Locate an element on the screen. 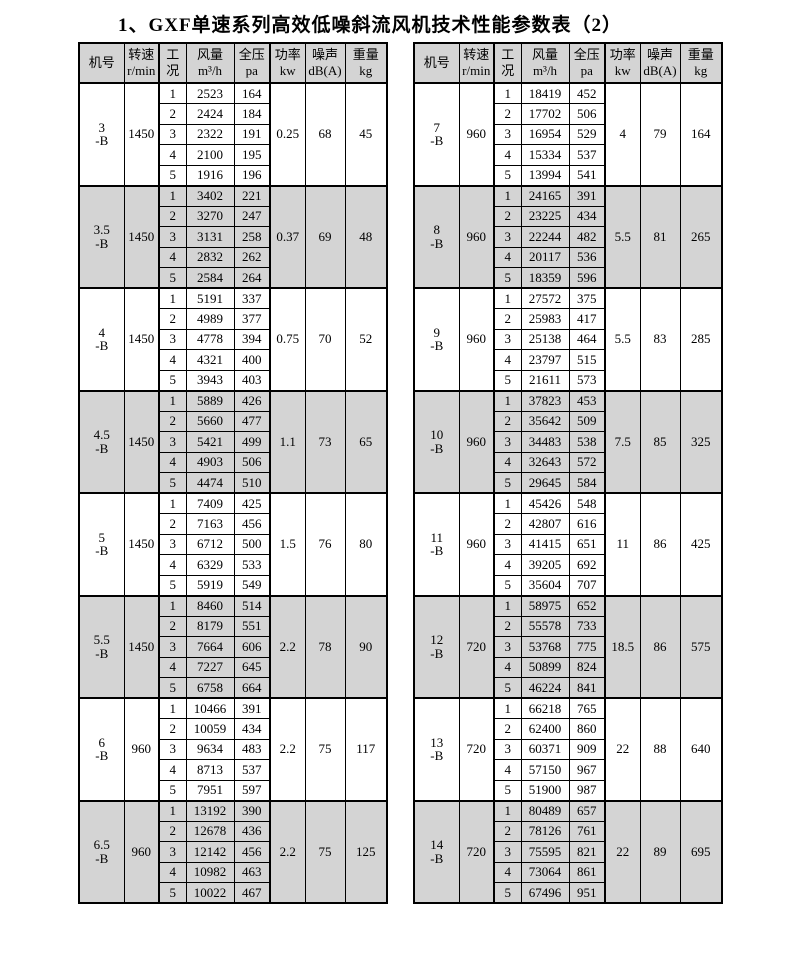  table-row: 11 -B 960 1 45426 548 11 86 425 is located at coordinates (568, 544).